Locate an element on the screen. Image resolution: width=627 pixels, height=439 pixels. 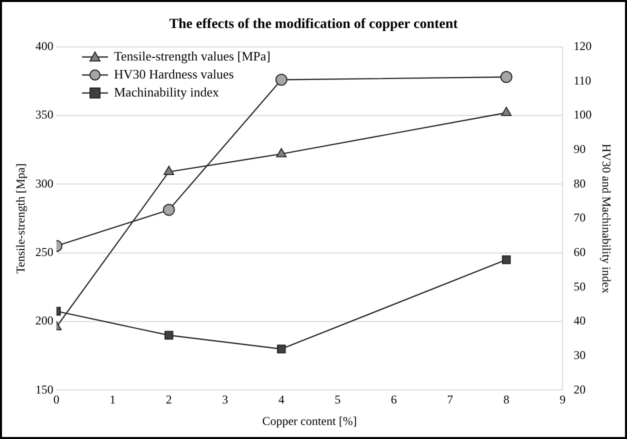
x-axis-title: Copper content [%] is located at coordinates (309, 421).